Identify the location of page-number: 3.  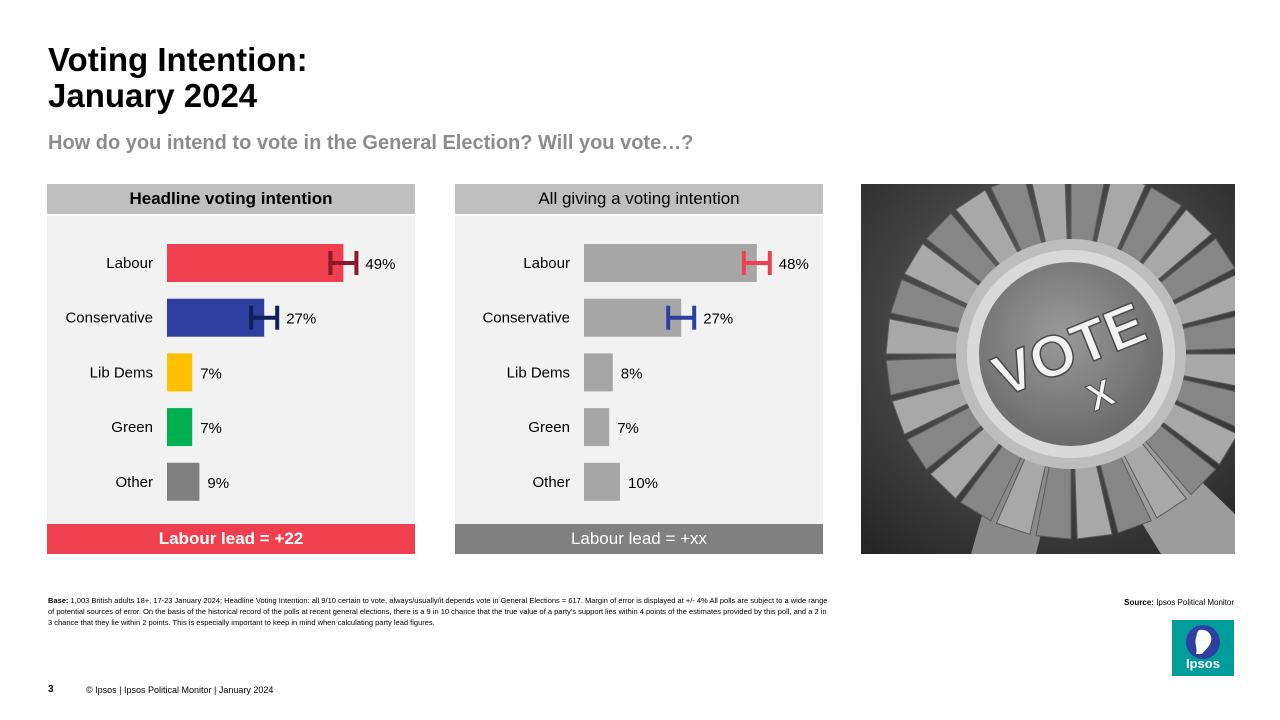
(51, 689).